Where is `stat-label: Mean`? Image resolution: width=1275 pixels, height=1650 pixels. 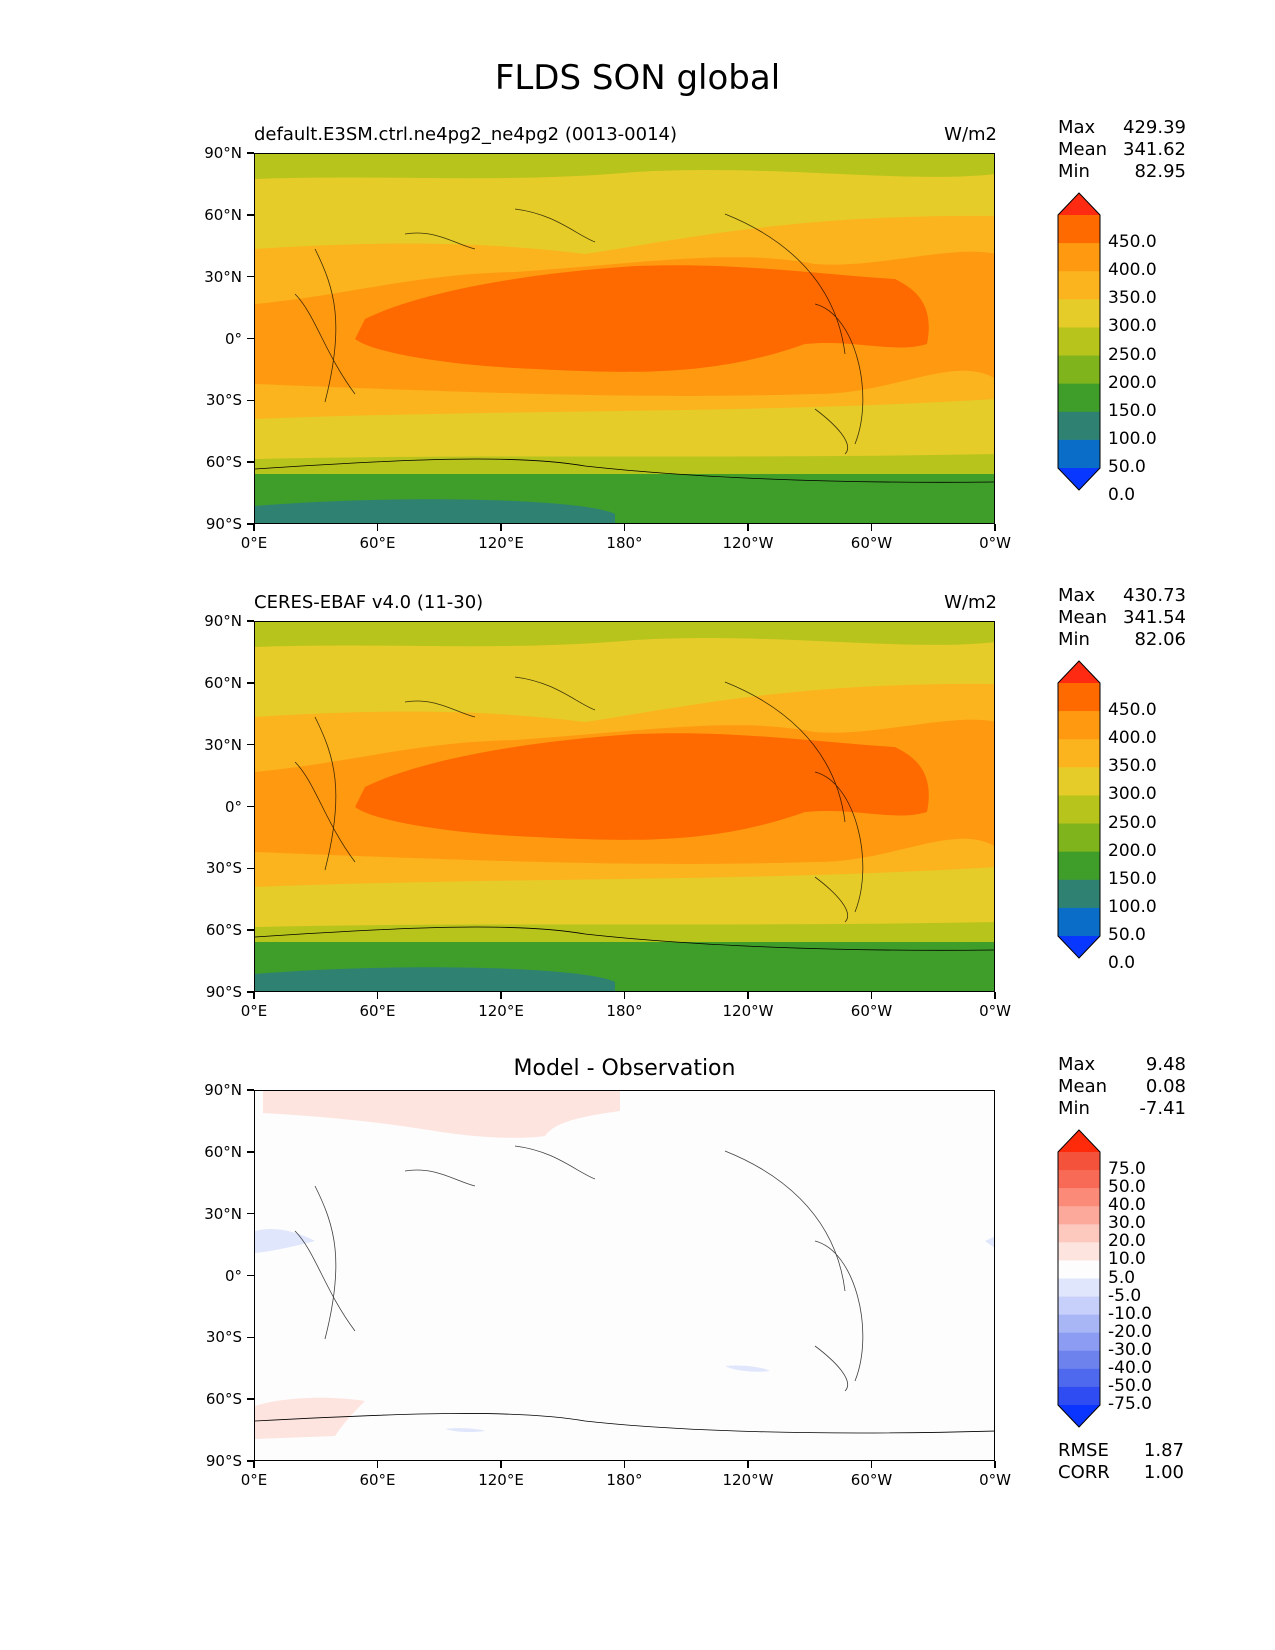
stat-label: Mean is located at coordinates (1083, 1086).